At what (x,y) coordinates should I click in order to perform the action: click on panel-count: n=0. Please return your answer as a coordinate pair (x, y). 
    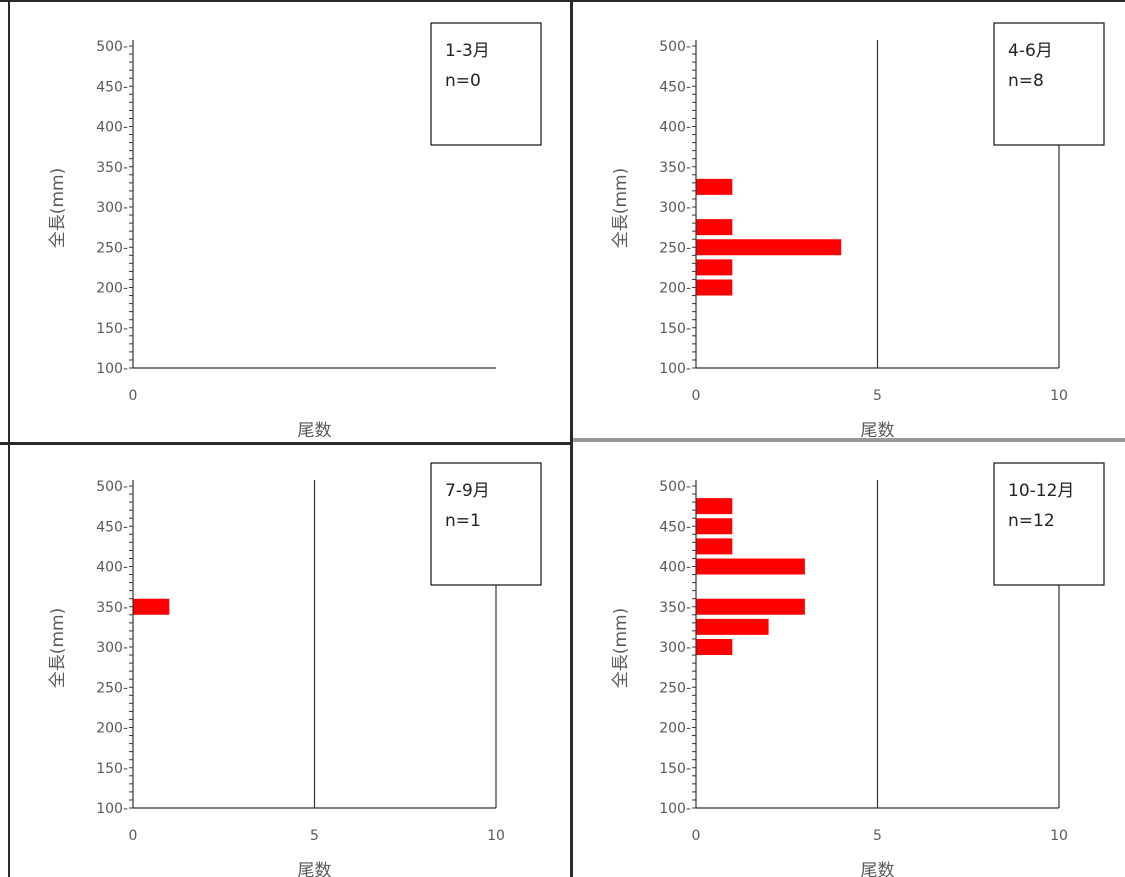
    Looking at the image, I should click on (463, 81).